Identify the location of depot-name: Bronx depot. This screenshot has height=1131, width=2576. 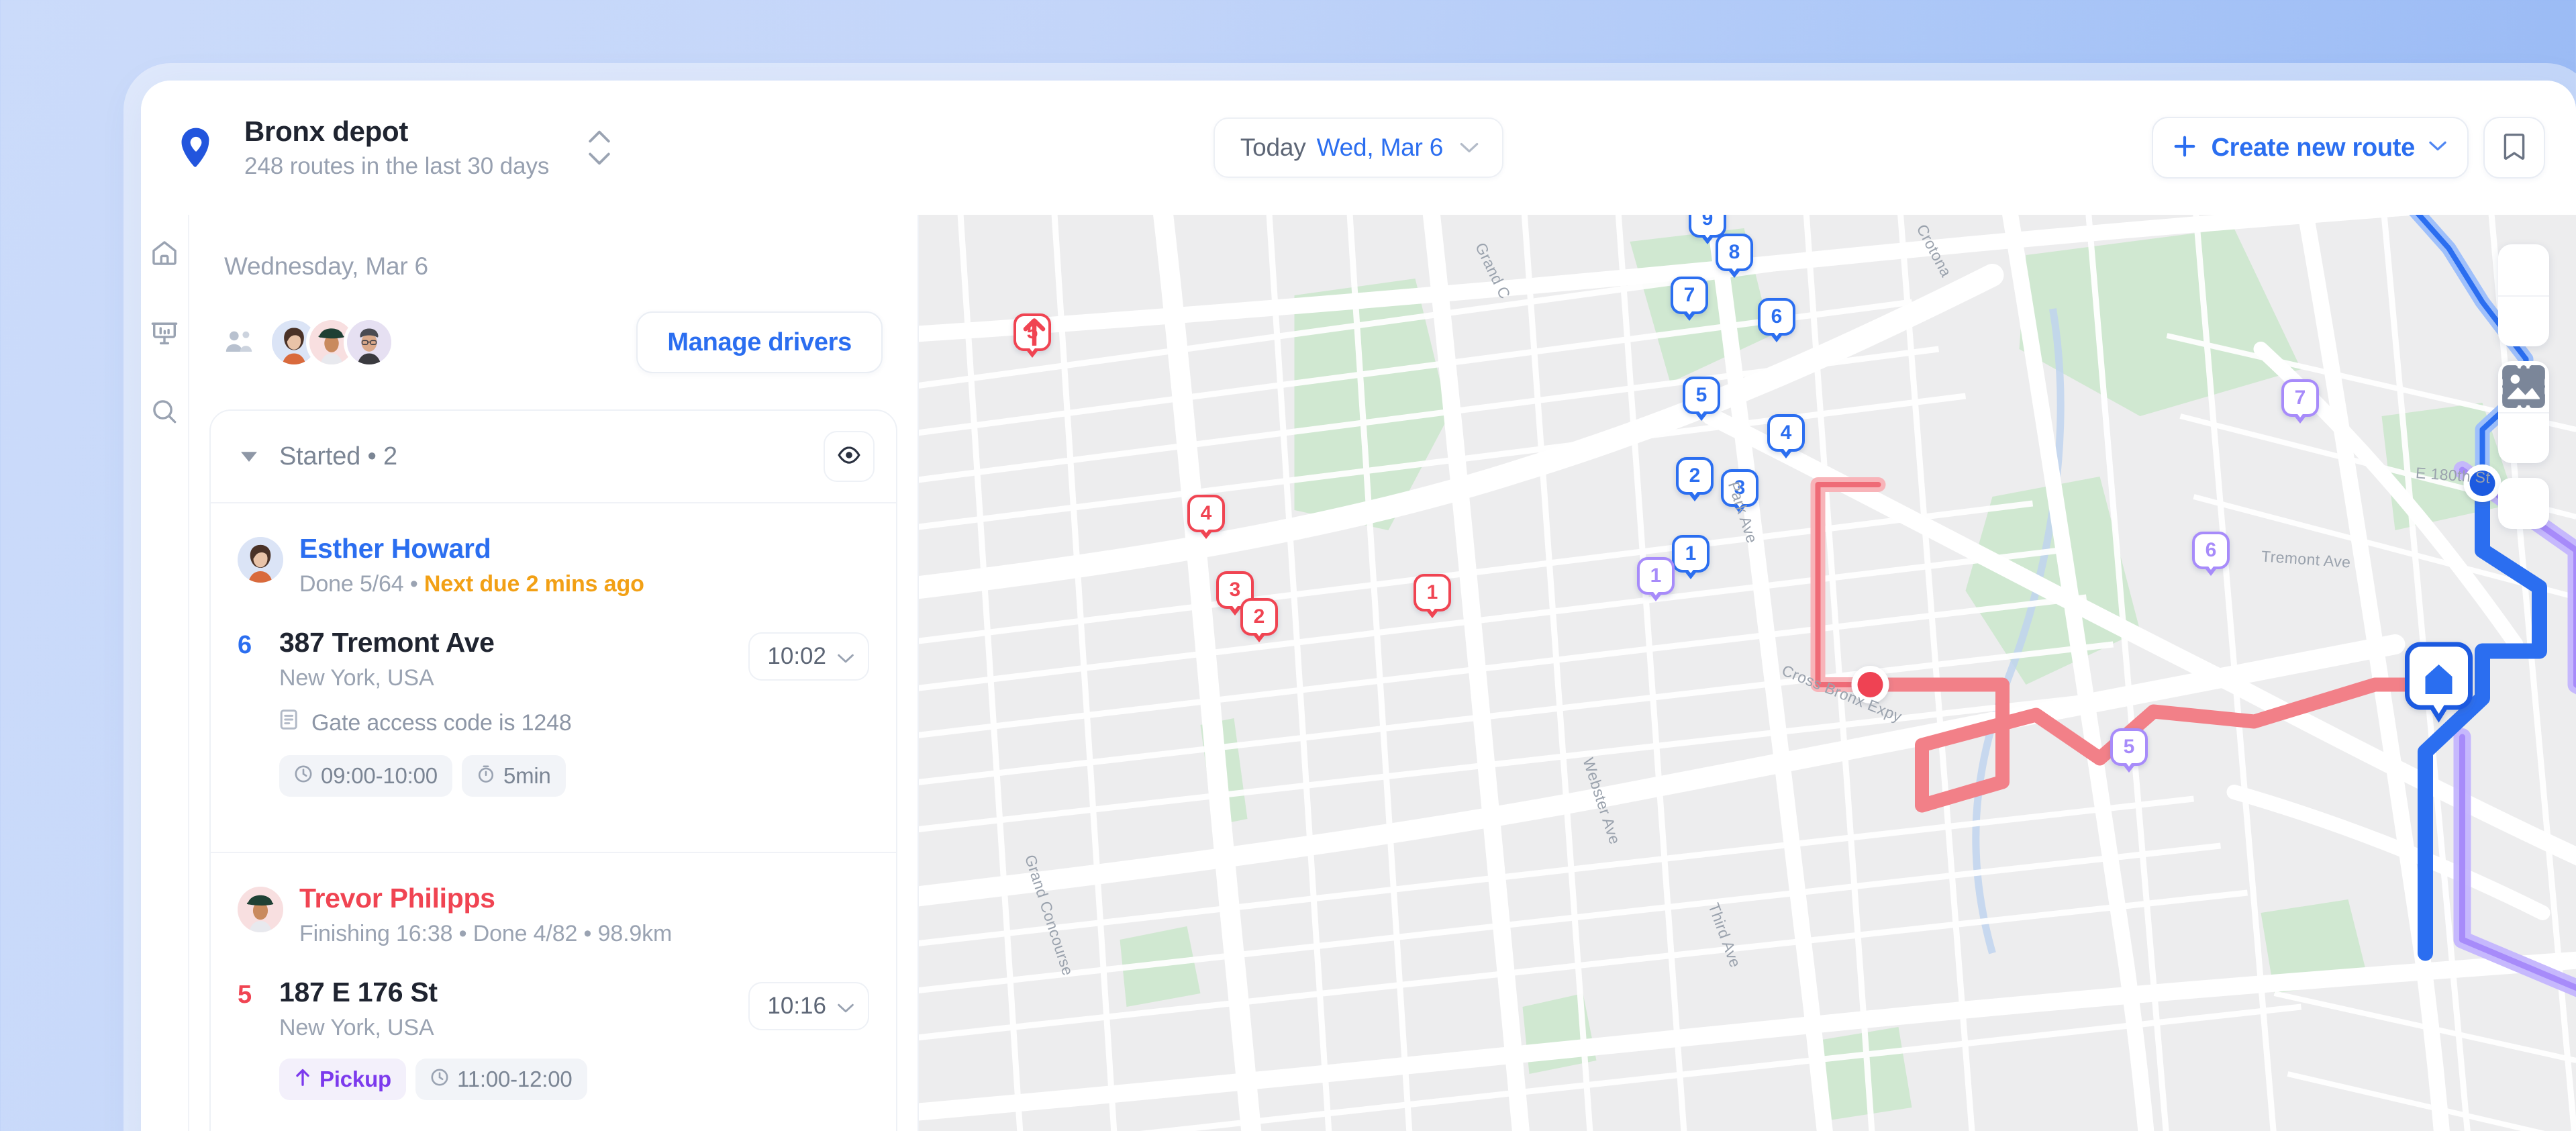
(326, 131).